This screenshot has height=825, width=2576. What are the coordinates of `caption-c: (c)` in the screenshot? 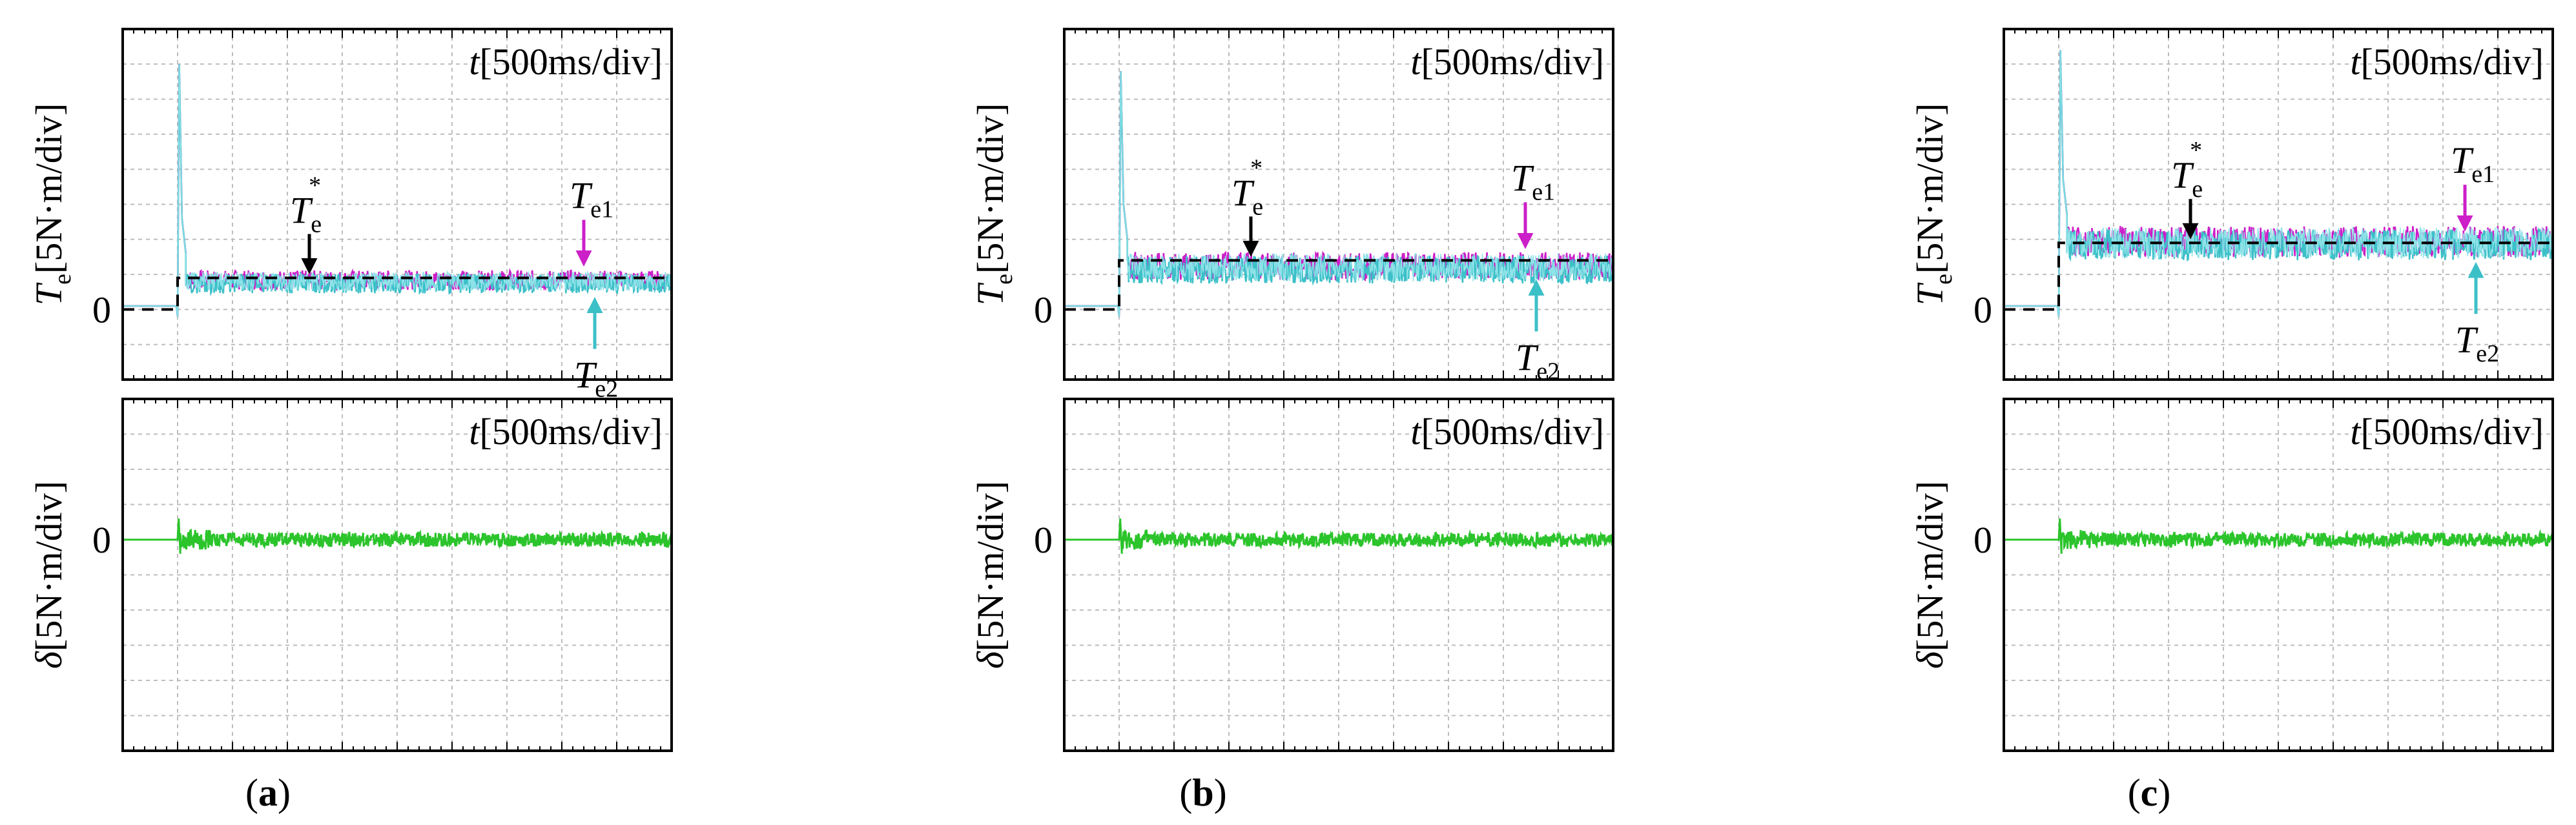 It's located at (2149, 792).